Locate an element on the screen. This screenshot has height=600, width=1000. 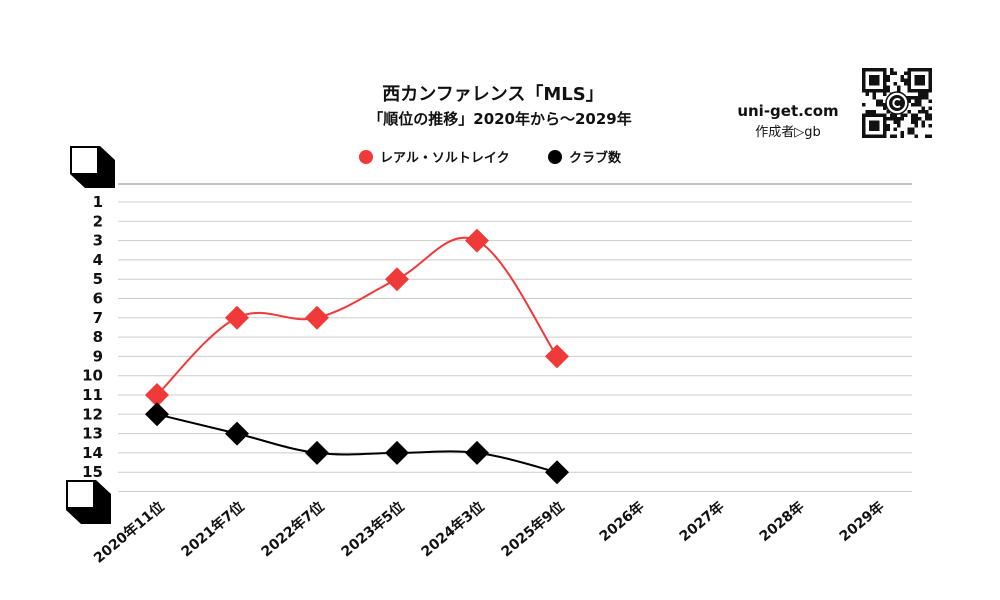
y-tick-label: 15 is located at coordinates (92, 472).